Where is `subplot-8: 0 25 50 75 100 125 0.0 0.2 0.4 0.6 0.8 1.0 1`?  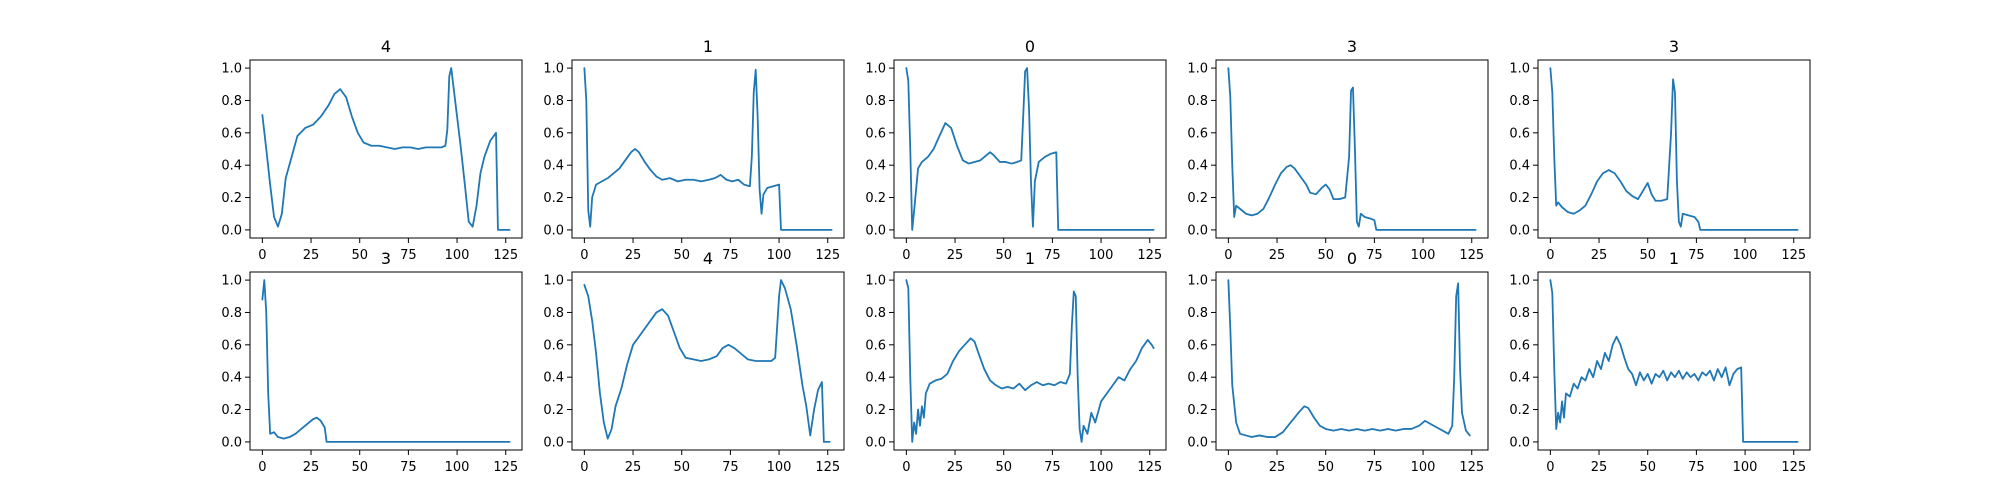
subplot-8: 0 25 50 75 100 125 0.0 0.2 0.4 0.6 0.8 1.0 1 is located at coordinates (1016, 362).